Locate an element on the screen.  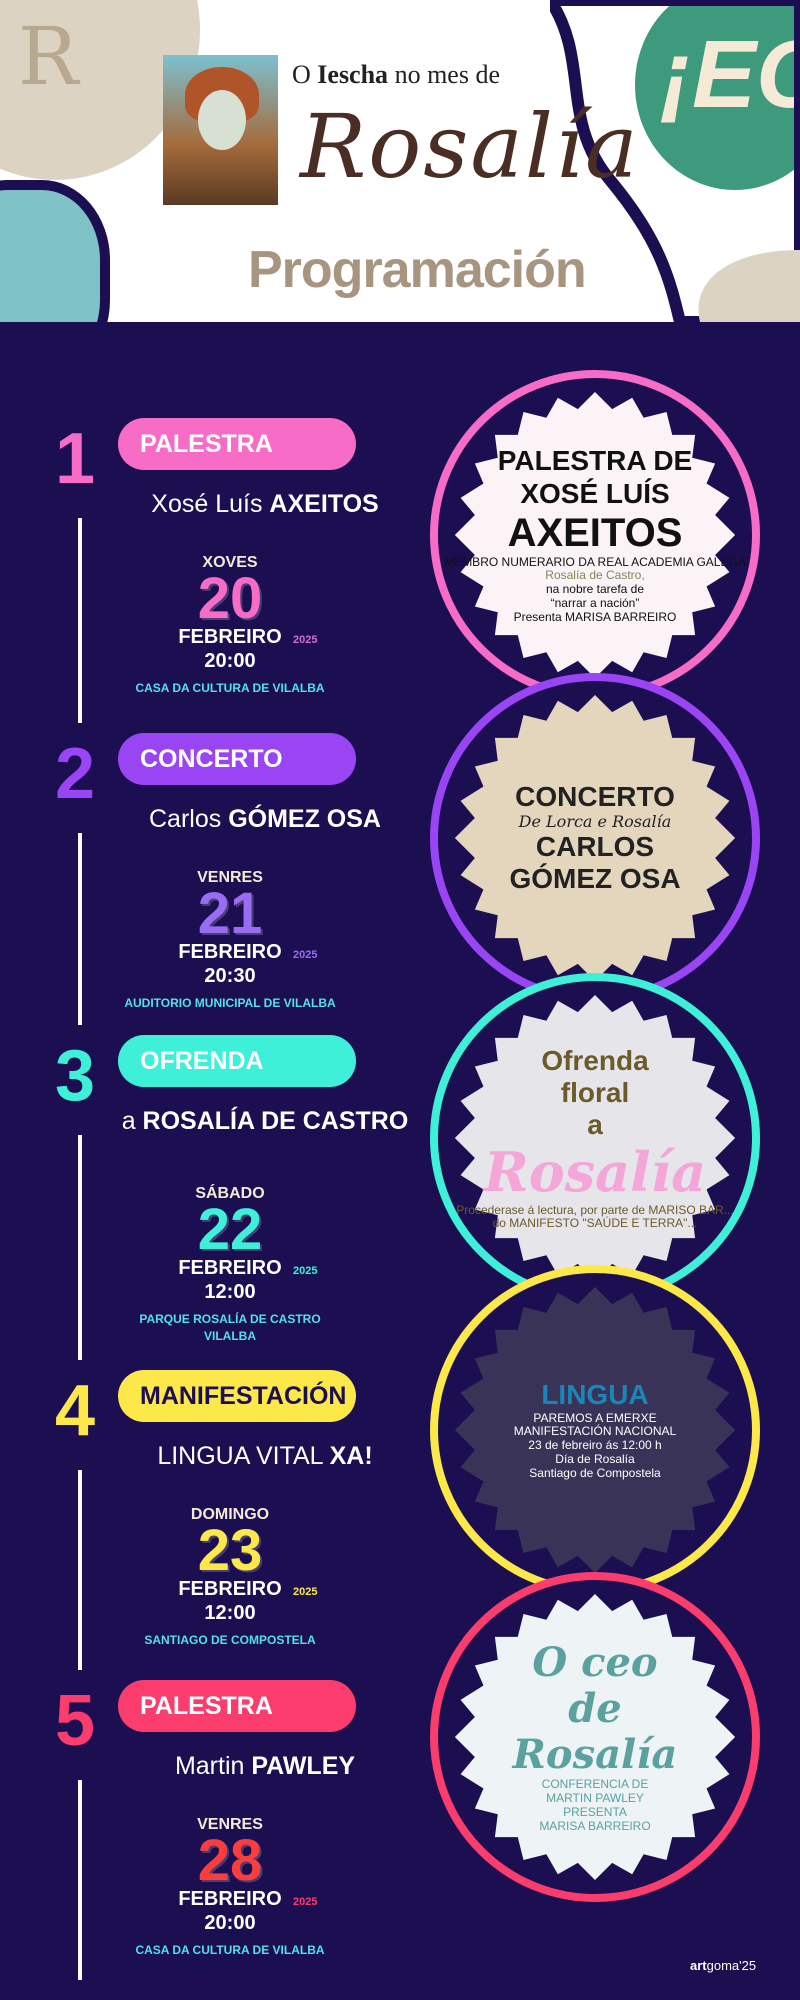
poster-text: Rosalía de Castro, is located at coordinates (595, 575).